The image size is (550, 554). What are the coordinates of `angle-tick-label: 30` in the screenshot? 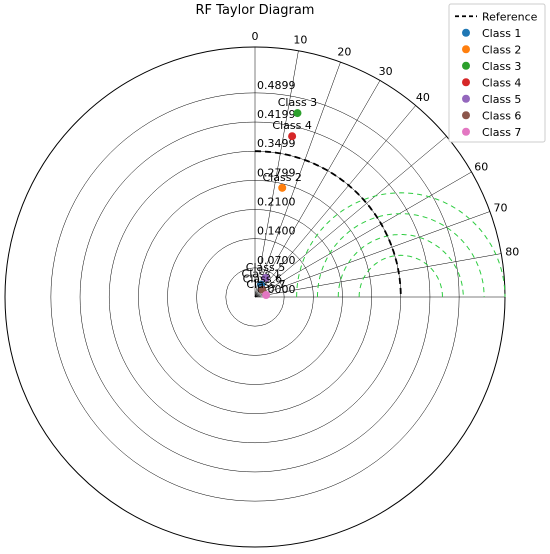 It's located at (386, 71).